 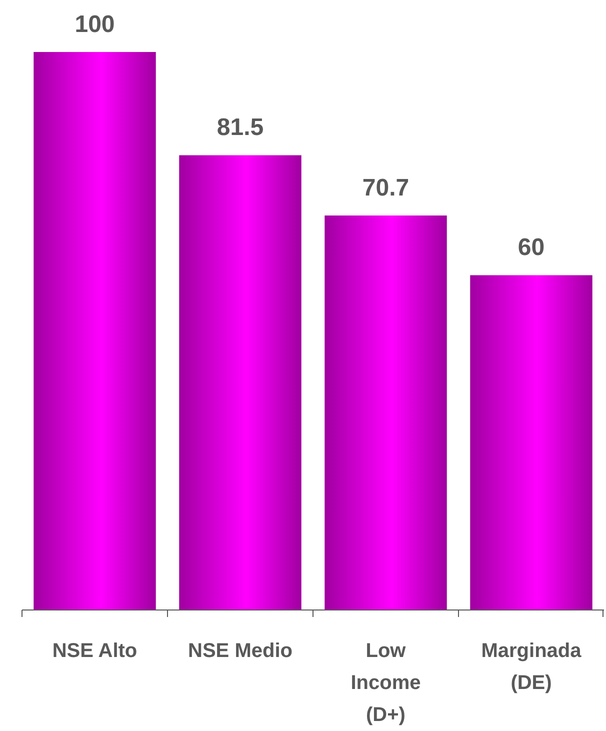 I want to click on data-label: 60, so click(x=531, y=248).